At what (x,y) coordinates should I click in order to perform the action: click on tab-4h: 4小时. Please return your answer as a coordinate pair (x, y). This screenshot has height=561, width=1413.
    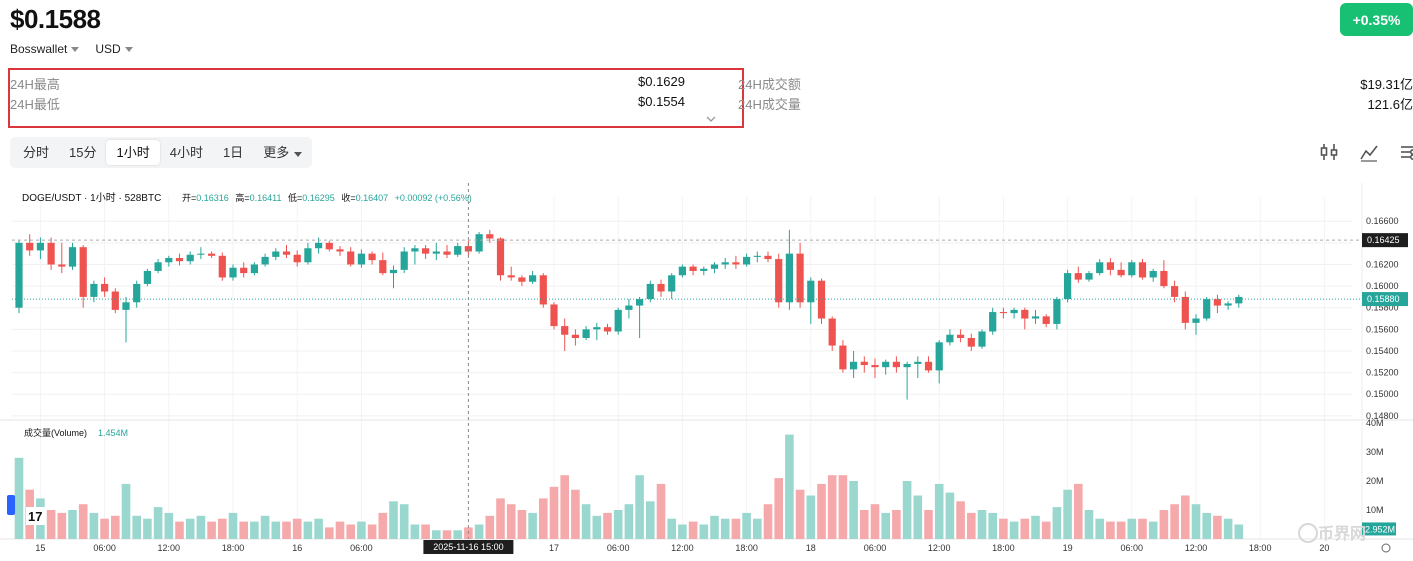
    Looking at the image, I should click on (186, 152).